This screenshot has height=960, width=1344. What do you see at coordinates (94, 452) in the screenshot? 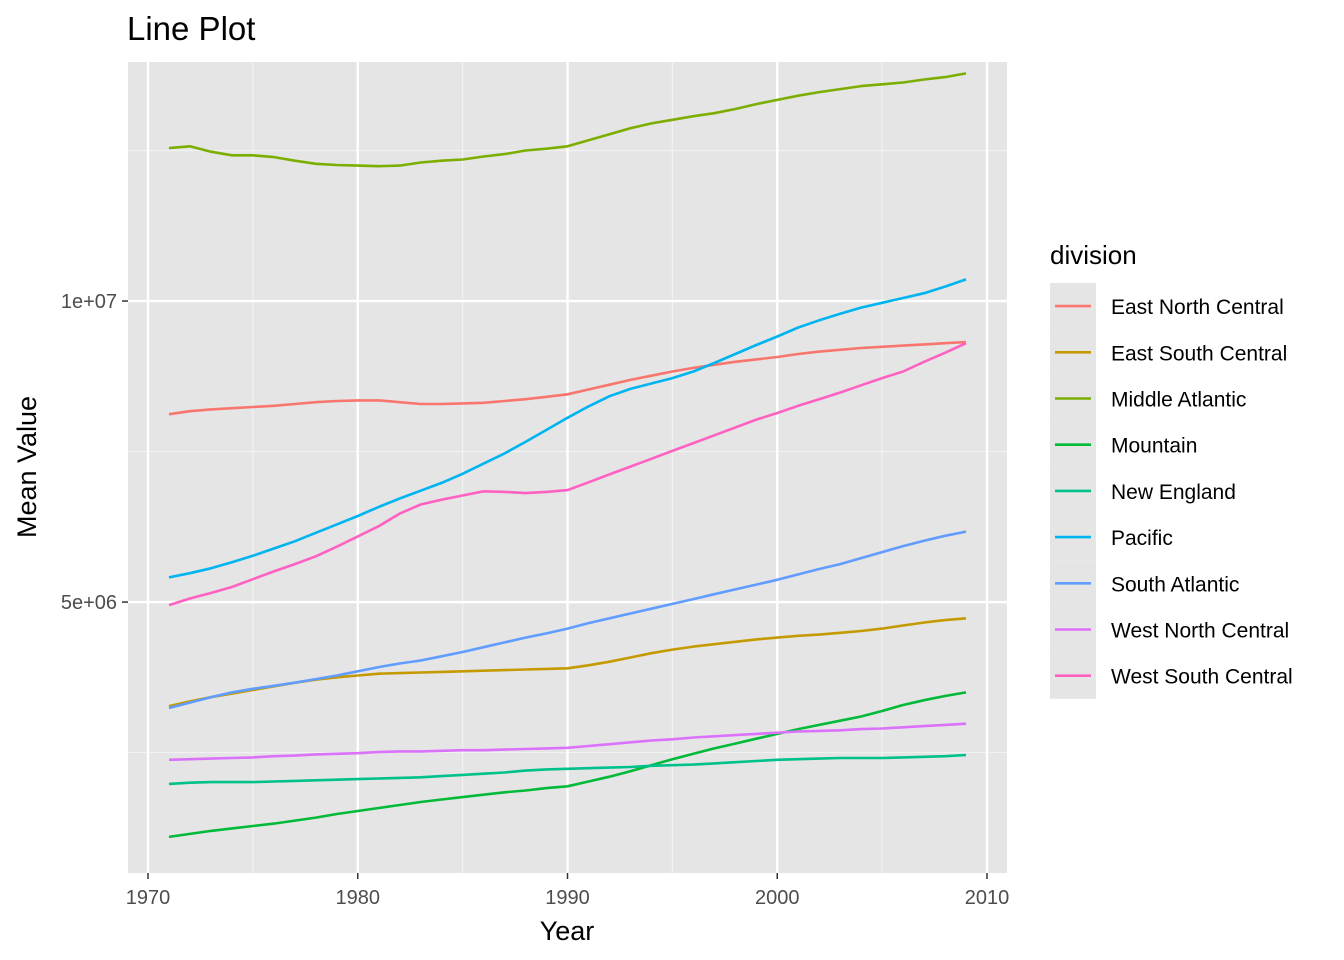
I see `y-axis: 5e+06 1e+07` at bounding box center [94, 452].